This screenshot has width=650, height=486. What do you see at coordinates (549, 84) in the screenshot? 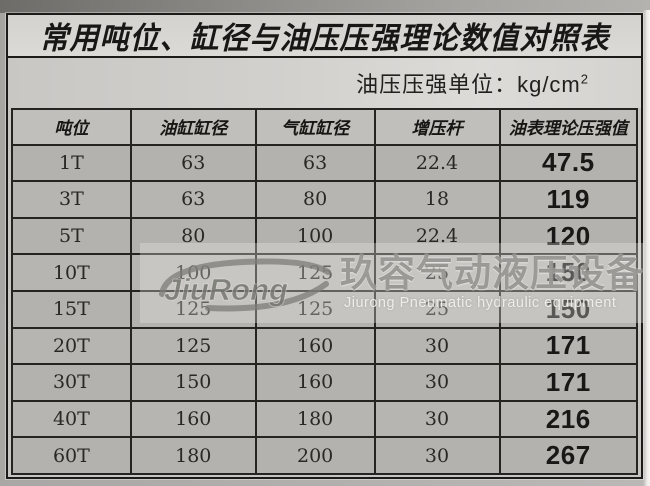
I see `pressure-unit-value: kg/cm` at bounding box center [549, 84].